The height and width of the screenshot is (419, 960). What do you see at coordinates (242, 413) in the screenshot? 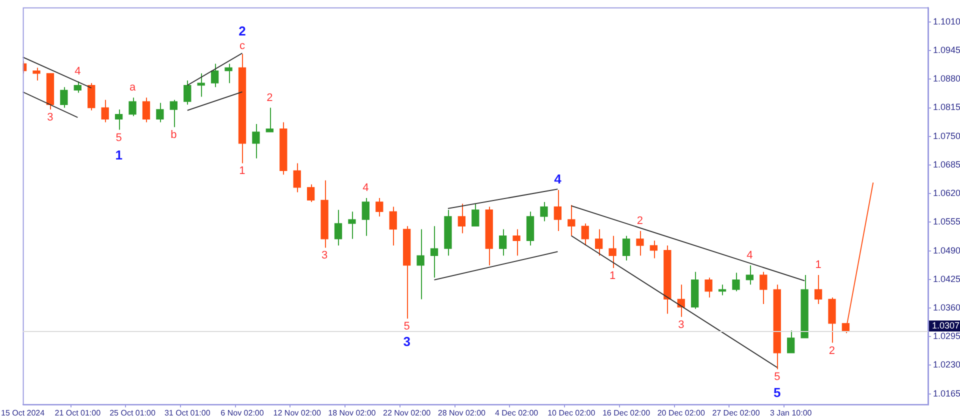
I see `x-tick-label: 6 Nov 02:00` at bounding box center [242, 413].